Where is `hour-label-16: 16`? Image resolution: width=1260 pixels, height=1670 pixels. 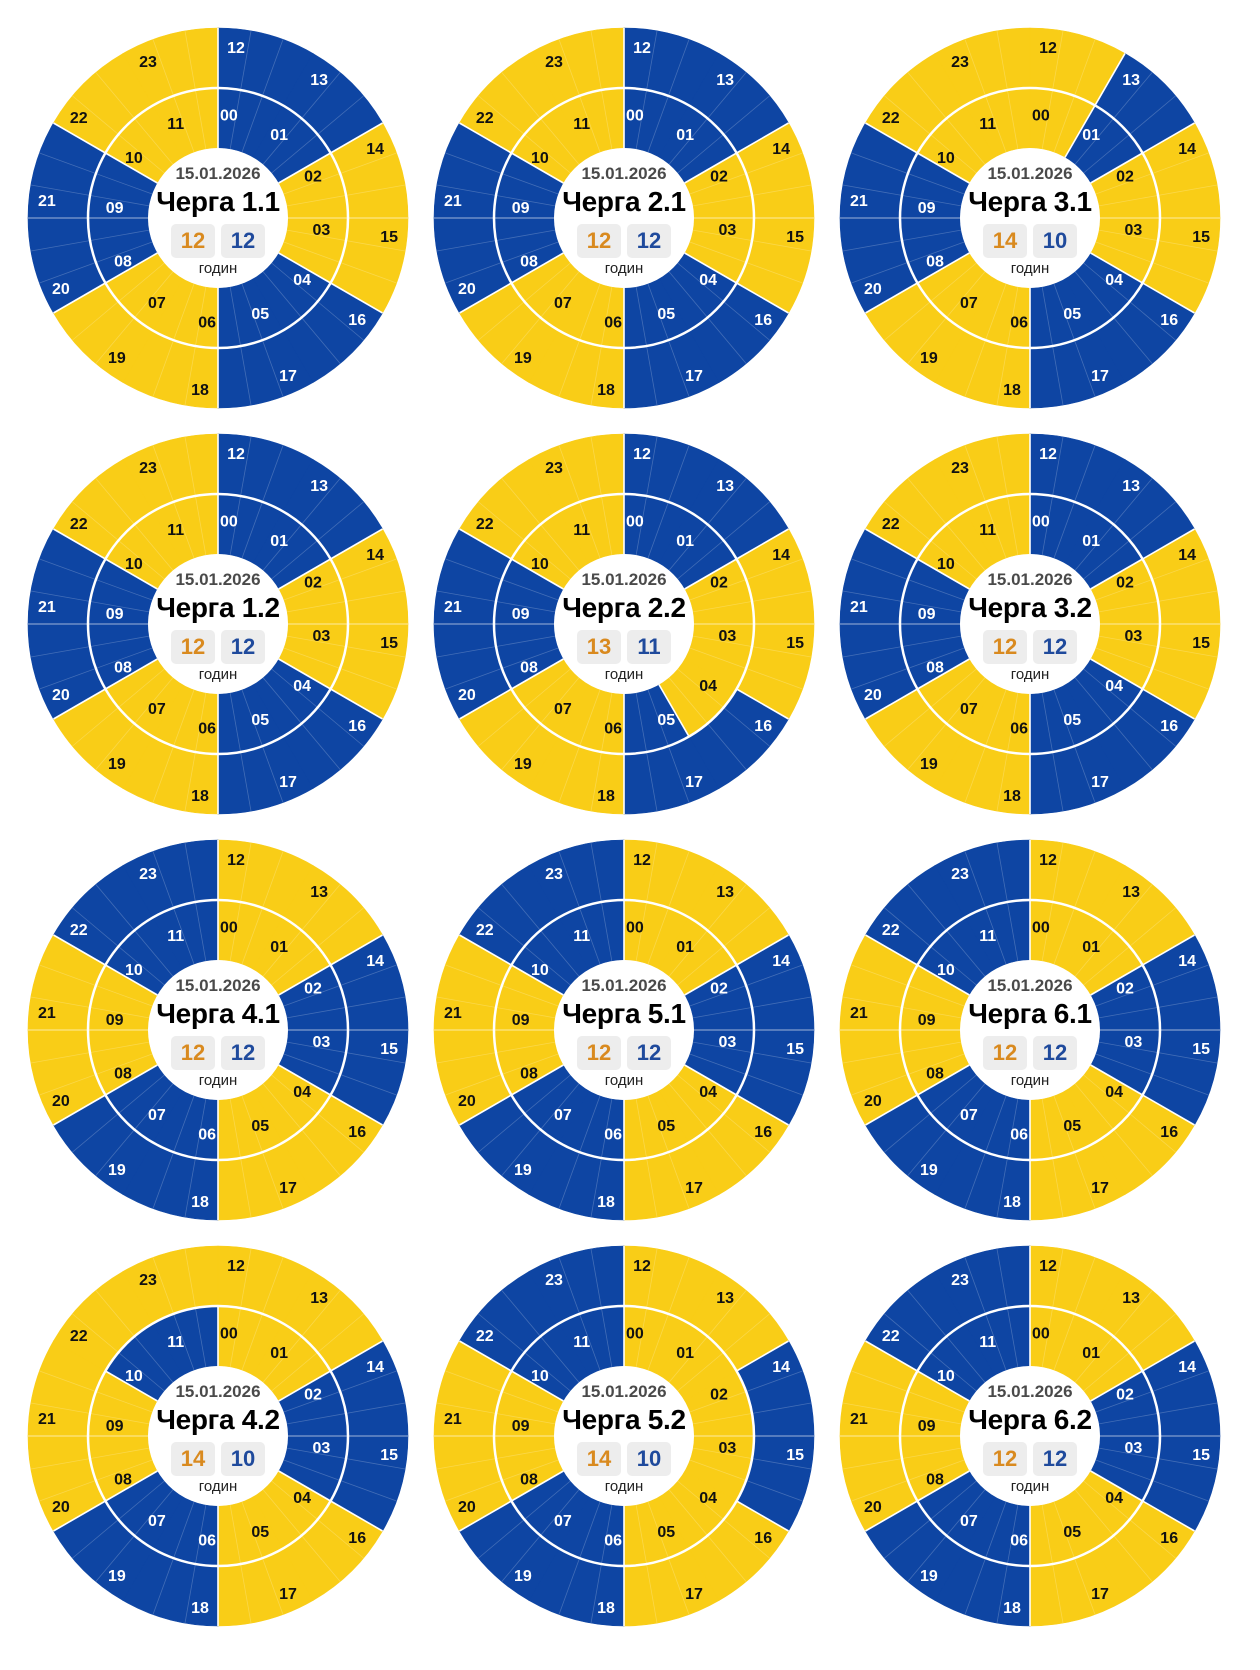
hour-label-16: 16 is located at coordinates (763, 726).